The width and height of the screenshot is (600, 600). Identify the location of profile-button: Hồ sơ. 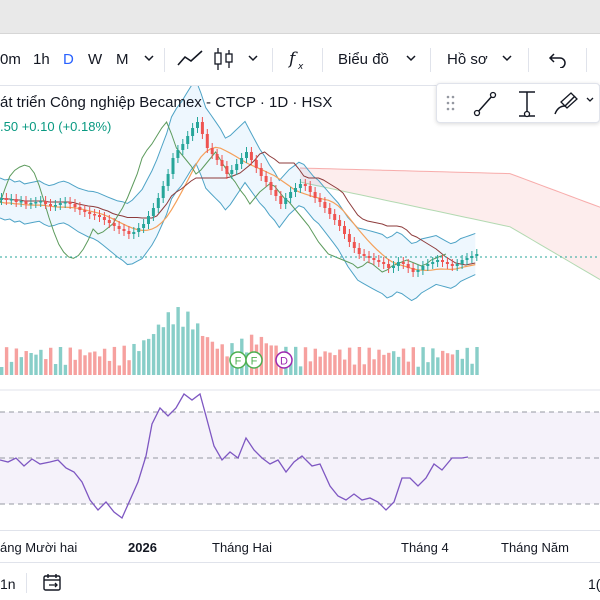
(467, 59).